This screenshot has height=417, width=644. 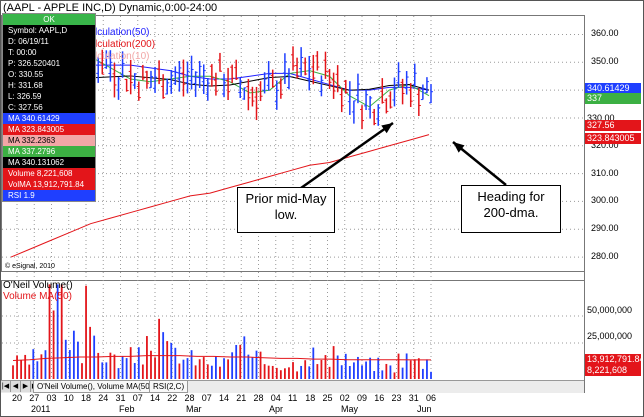 I want to click on data-window-value: 1.9, so click(x=29, y=195).